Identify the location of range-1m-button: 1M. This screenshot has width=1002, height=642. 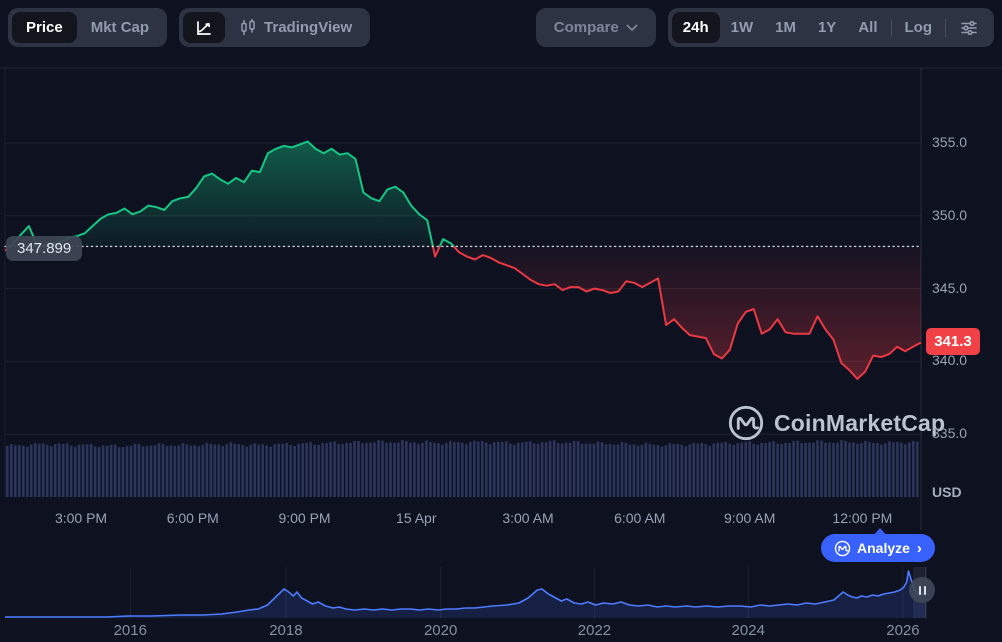
(785, 27).